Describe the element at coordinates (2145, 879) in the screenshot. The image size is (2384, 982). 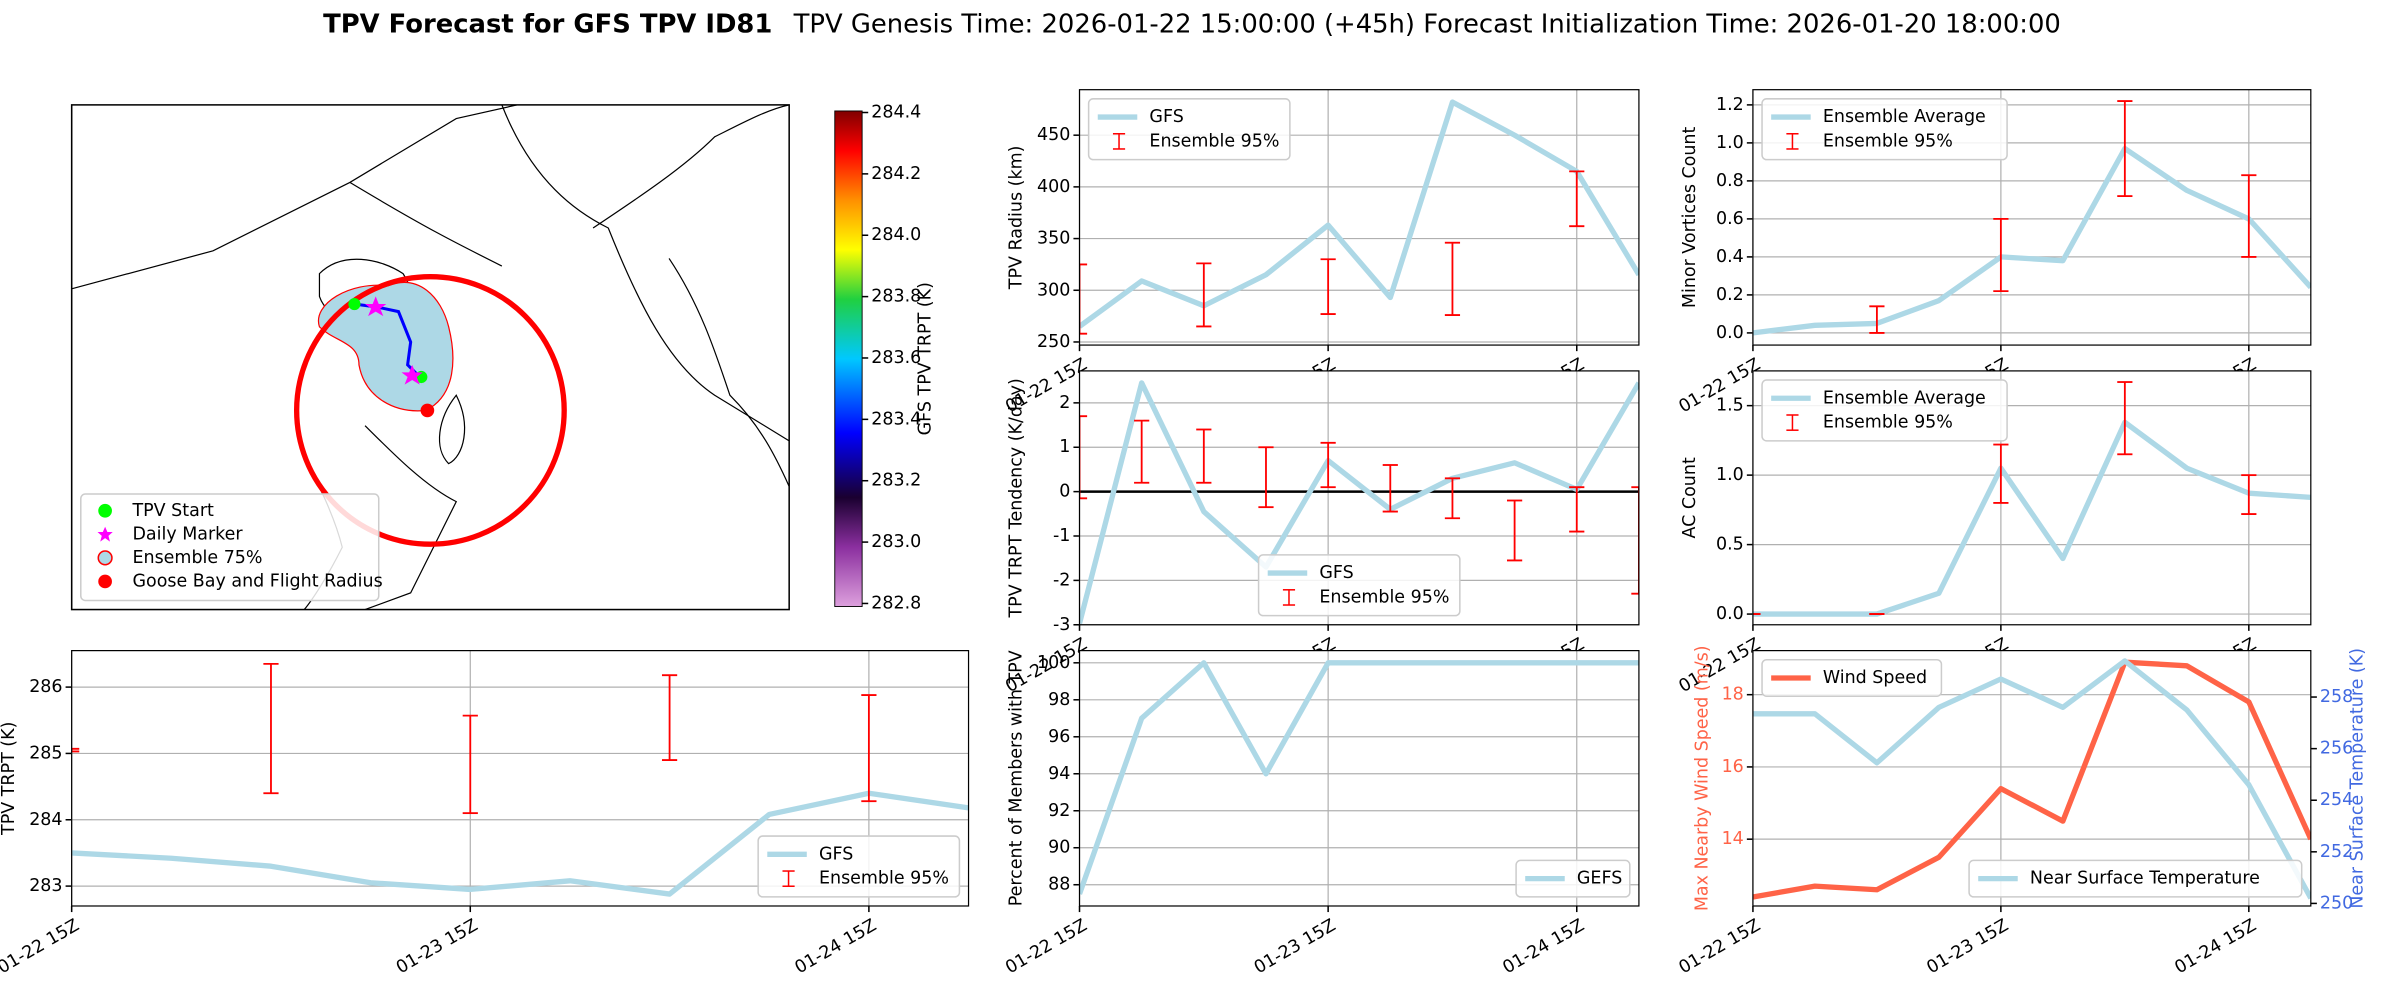
I see `legend-label: Near Surface Temperature` at that location.